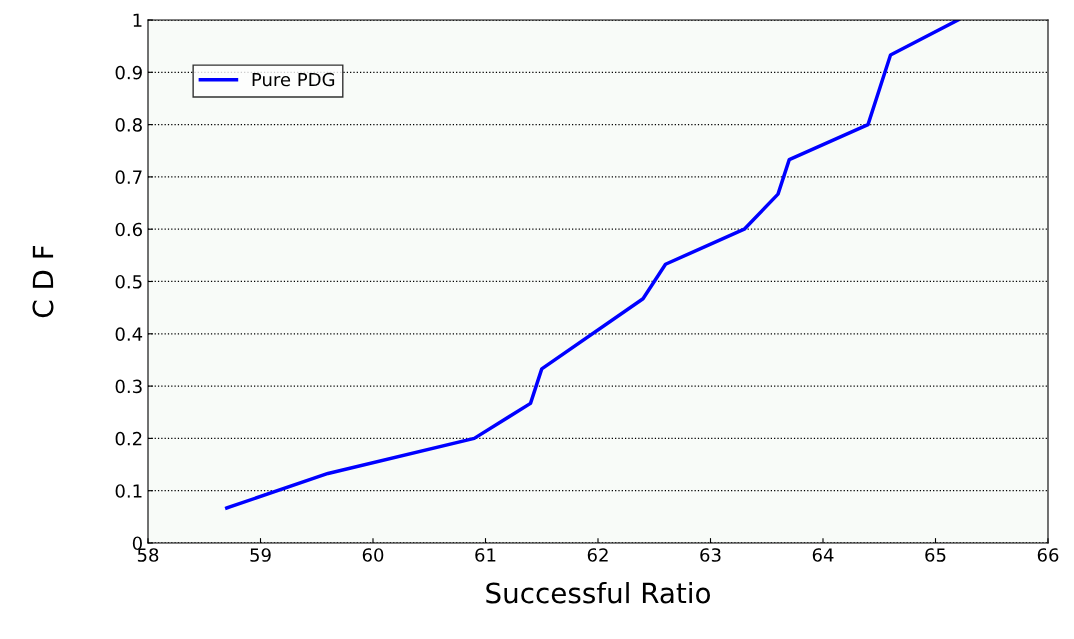 Image resolution: width=1074 pixels, height=639 pixels. Describe the element at coordinates (373, 555) in the screenshot. I see `x-tick-label: 60` at that location.